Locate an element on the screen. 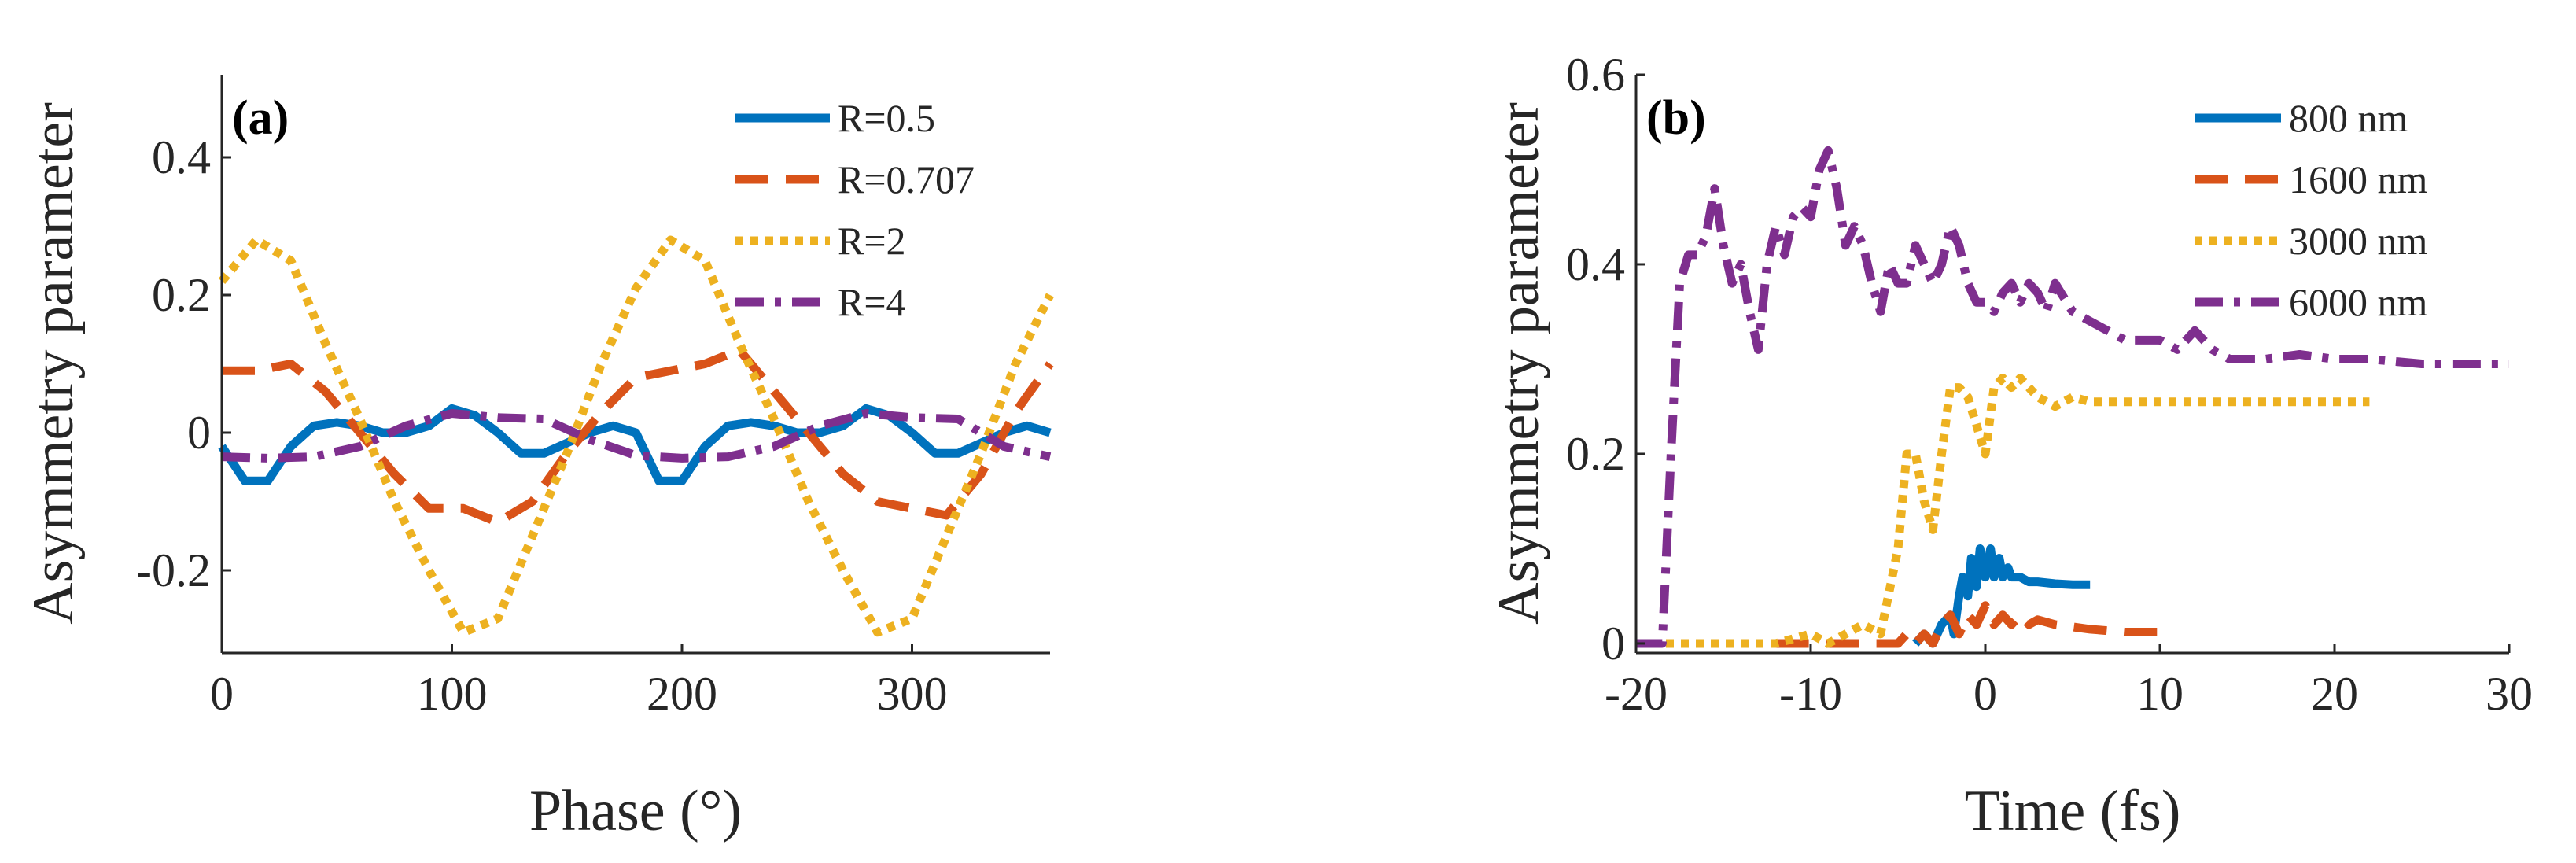 The width and height of the screenshot is (2576, 863). panel-a-legend: R=0.5 R=0.707 R=2 R=4 is located at coordinates (855, 210).